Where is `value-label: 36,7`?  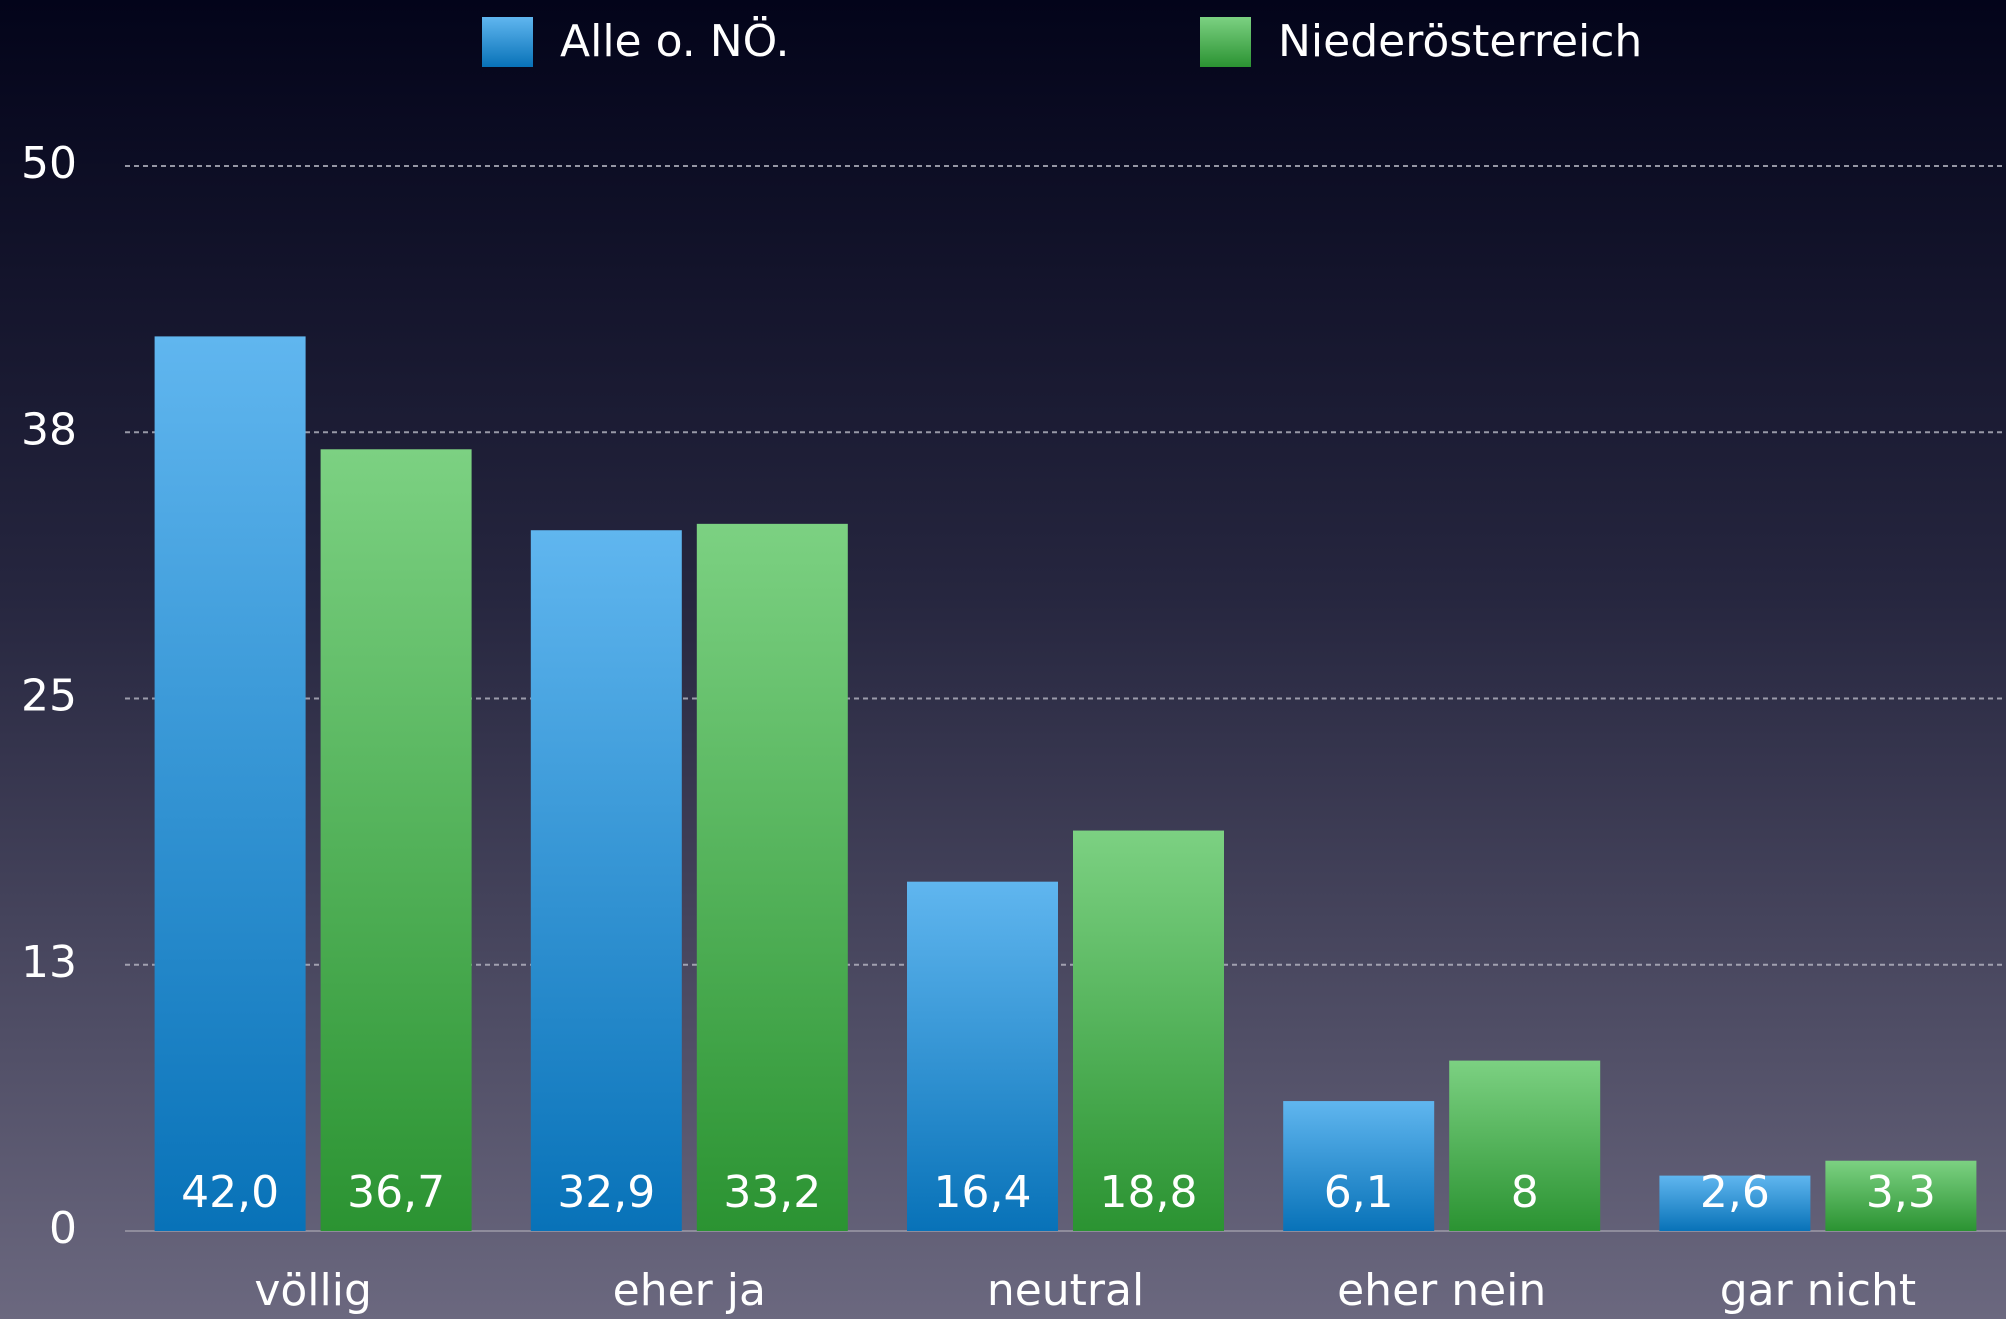 value-label: 36,7 is located at coordinates (396, 1192).